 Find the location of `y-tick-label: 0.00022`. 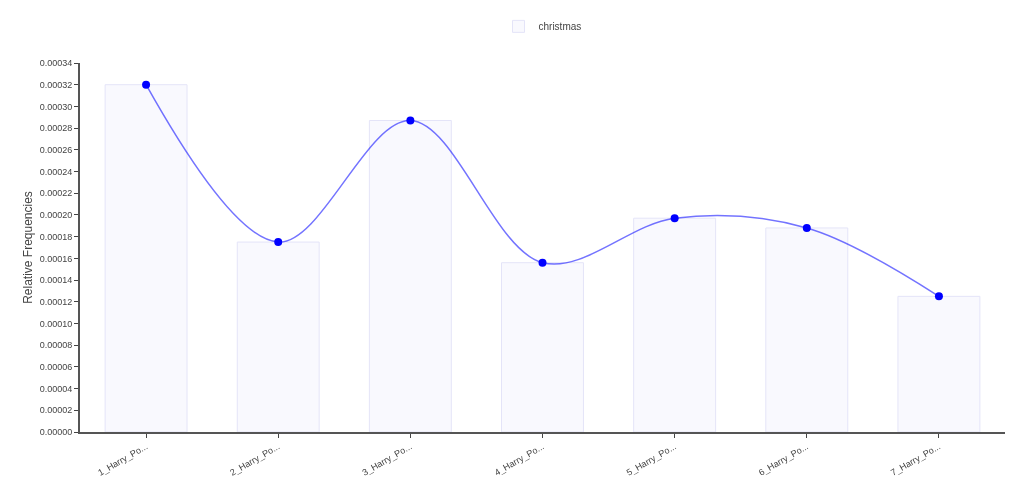

y-tick-label: 0.00022 is located at coordinates (56, 193).